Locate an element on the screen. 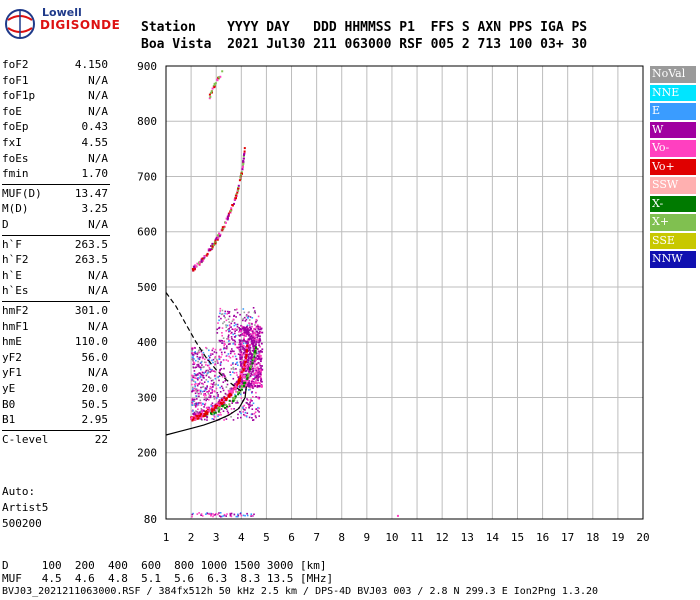  y-tick-label: 900 is located at coordinates (147, 66).